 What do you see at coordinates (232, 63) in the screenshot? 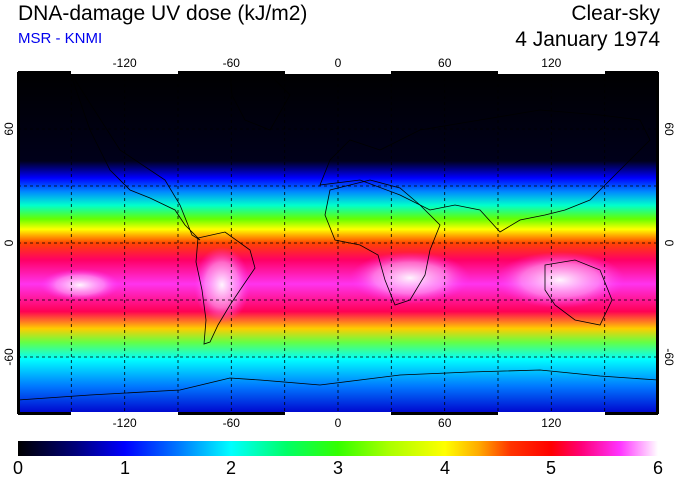
I see `lon-tick-label-top-minus-60: -60` at bounding box center [232, 63].